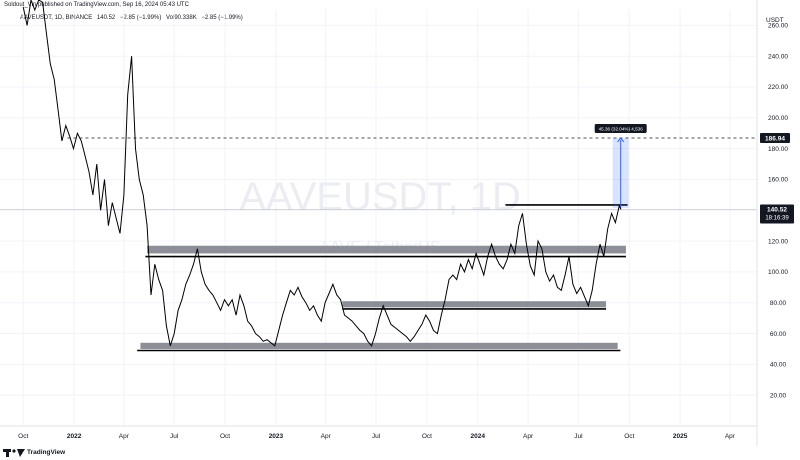 The width and height of the screenshot is (800, 460). Describe the element at coordinates (777, 214) in the screenshot. I see `last-price-label: 140.52 18:16:39` at that location.